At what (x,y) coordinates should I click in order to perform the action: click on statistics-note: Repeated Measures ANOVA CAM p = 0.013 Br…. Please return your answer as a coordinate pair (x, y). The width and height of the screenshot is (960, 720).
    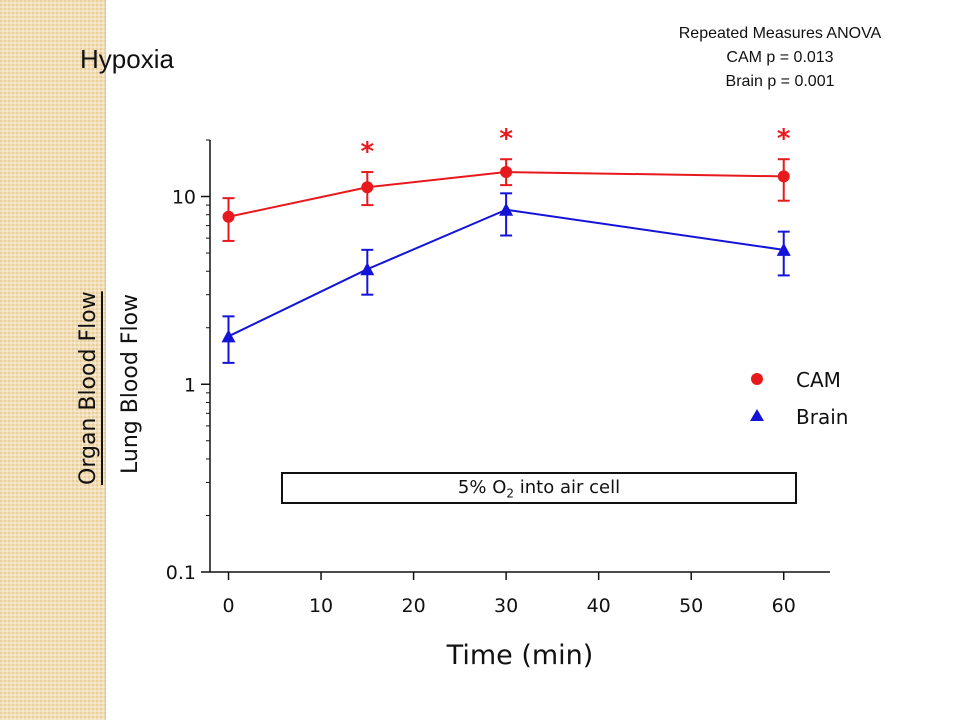
    Looking at the image, I should click on (780, 58).